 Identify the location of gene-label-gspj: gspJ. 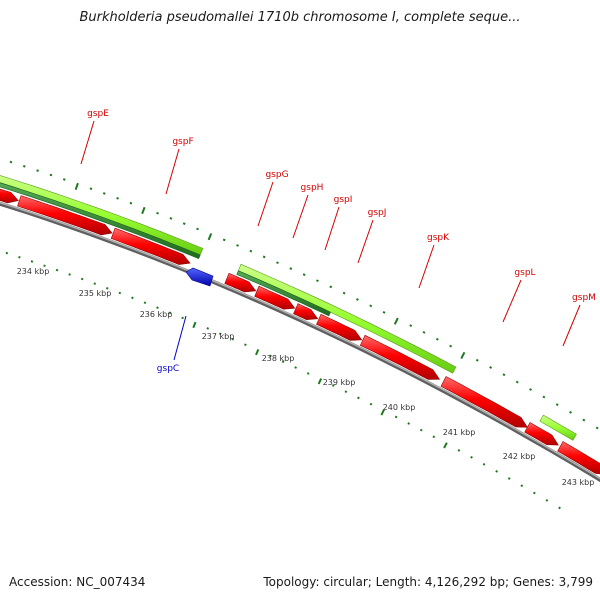
(377, 213).